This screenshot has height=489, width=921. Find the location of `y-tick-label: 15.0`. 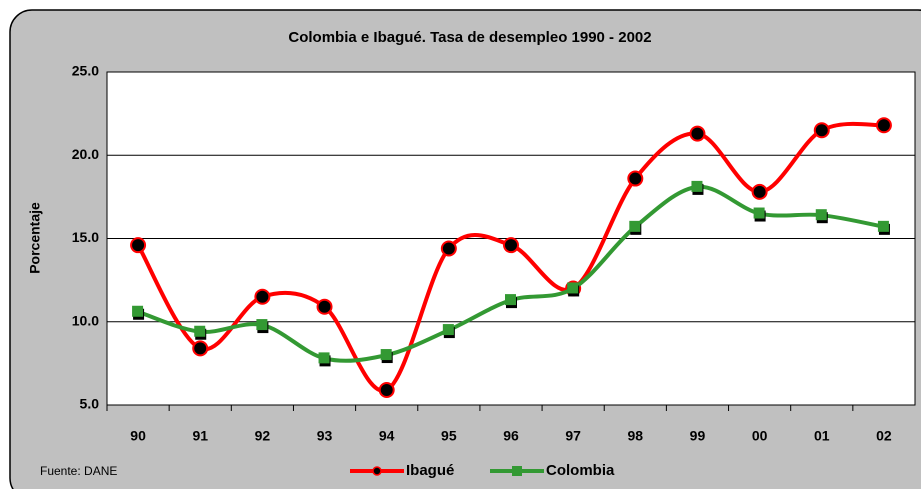

y-tick-label: 15.0 is located at coordinates (85, 237).